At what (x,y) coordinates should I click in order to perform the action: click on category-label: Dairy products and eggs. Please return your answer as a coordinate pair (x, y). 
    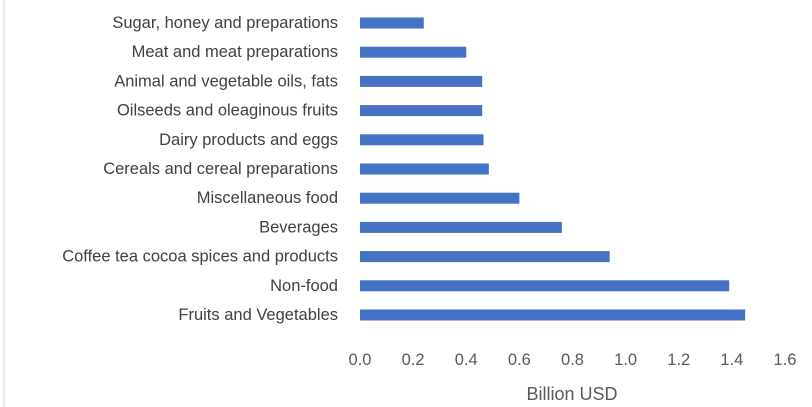
    Looking at the image, I should click on (248, 140).